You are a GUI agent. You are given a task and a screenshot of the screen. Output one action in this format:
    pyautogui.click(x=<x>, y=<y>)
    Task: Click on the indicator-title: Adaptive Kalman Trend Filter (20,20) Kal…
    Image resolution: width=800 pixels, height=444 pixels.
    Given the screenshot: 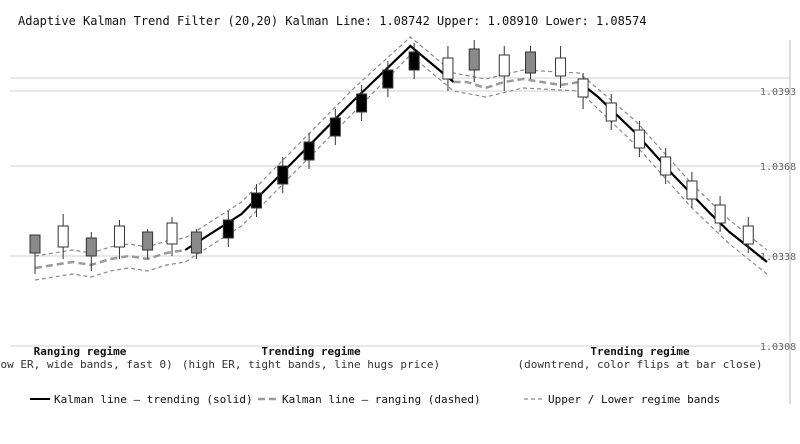 What is the action you would take?
    pyautogui.click(x=332, y=21)
    